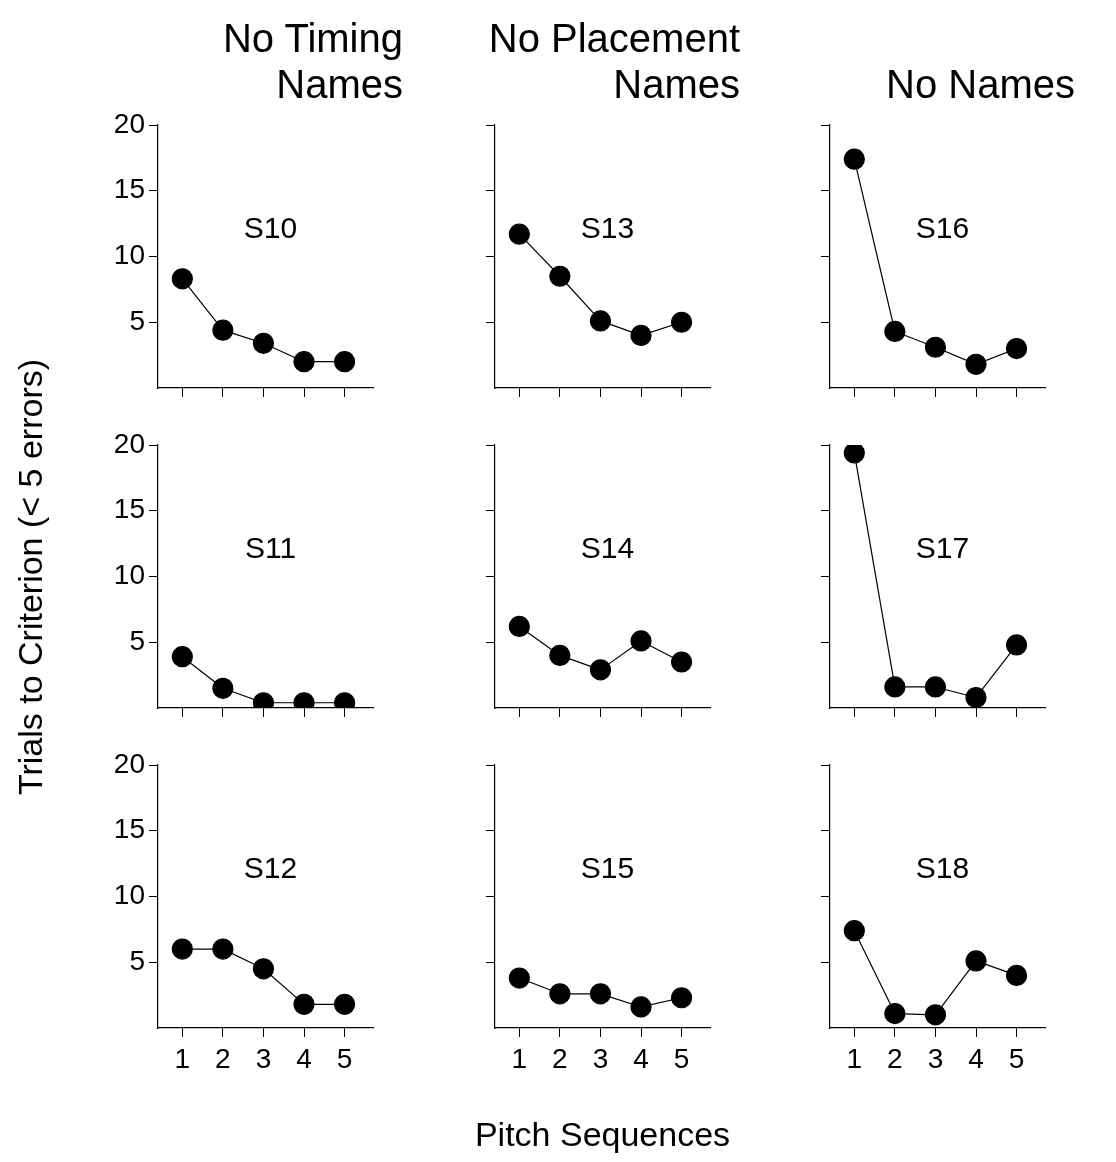 This screenshot has height=1162, width=1116. I want to click on chart-title: No Placement Names, so click(613, 61).